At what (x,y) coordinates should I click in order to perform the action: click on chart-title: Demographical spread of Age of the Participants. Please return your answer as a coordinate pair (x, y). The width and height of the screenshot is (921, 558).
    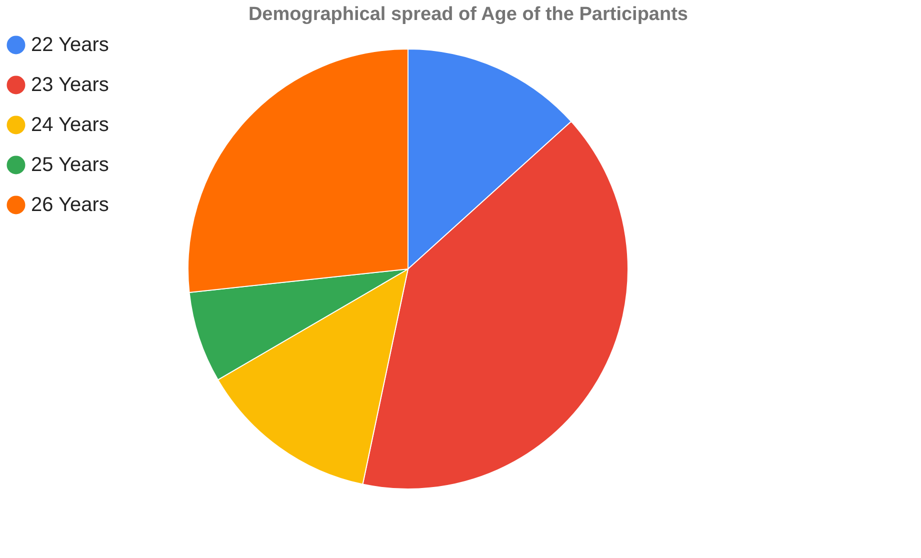
    Looking at the image, I should click on (468, 14).